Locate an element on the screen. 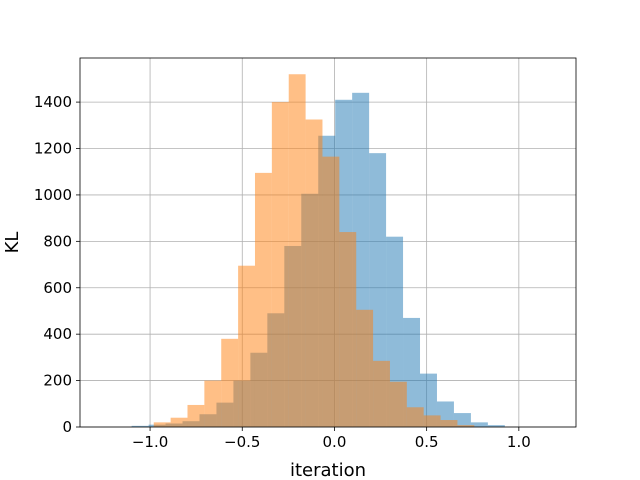 Image resolution: width=640 pixels, height=480 pixels. y-tick-label: 600 is located at coordinates (57, 288).